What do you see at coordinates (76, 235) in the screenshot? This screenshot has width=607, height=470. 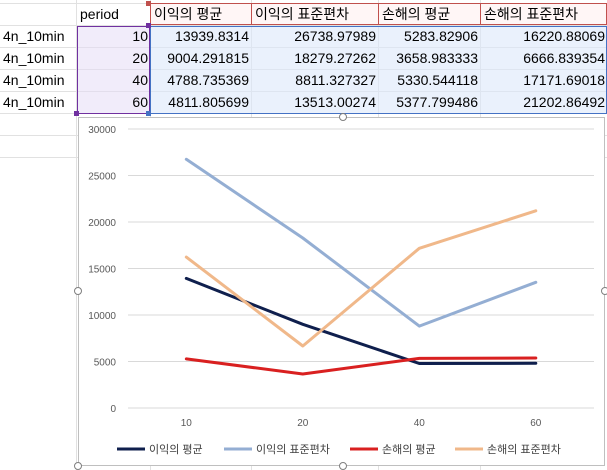 I see `column-divider` at bounding box center [76, 235].